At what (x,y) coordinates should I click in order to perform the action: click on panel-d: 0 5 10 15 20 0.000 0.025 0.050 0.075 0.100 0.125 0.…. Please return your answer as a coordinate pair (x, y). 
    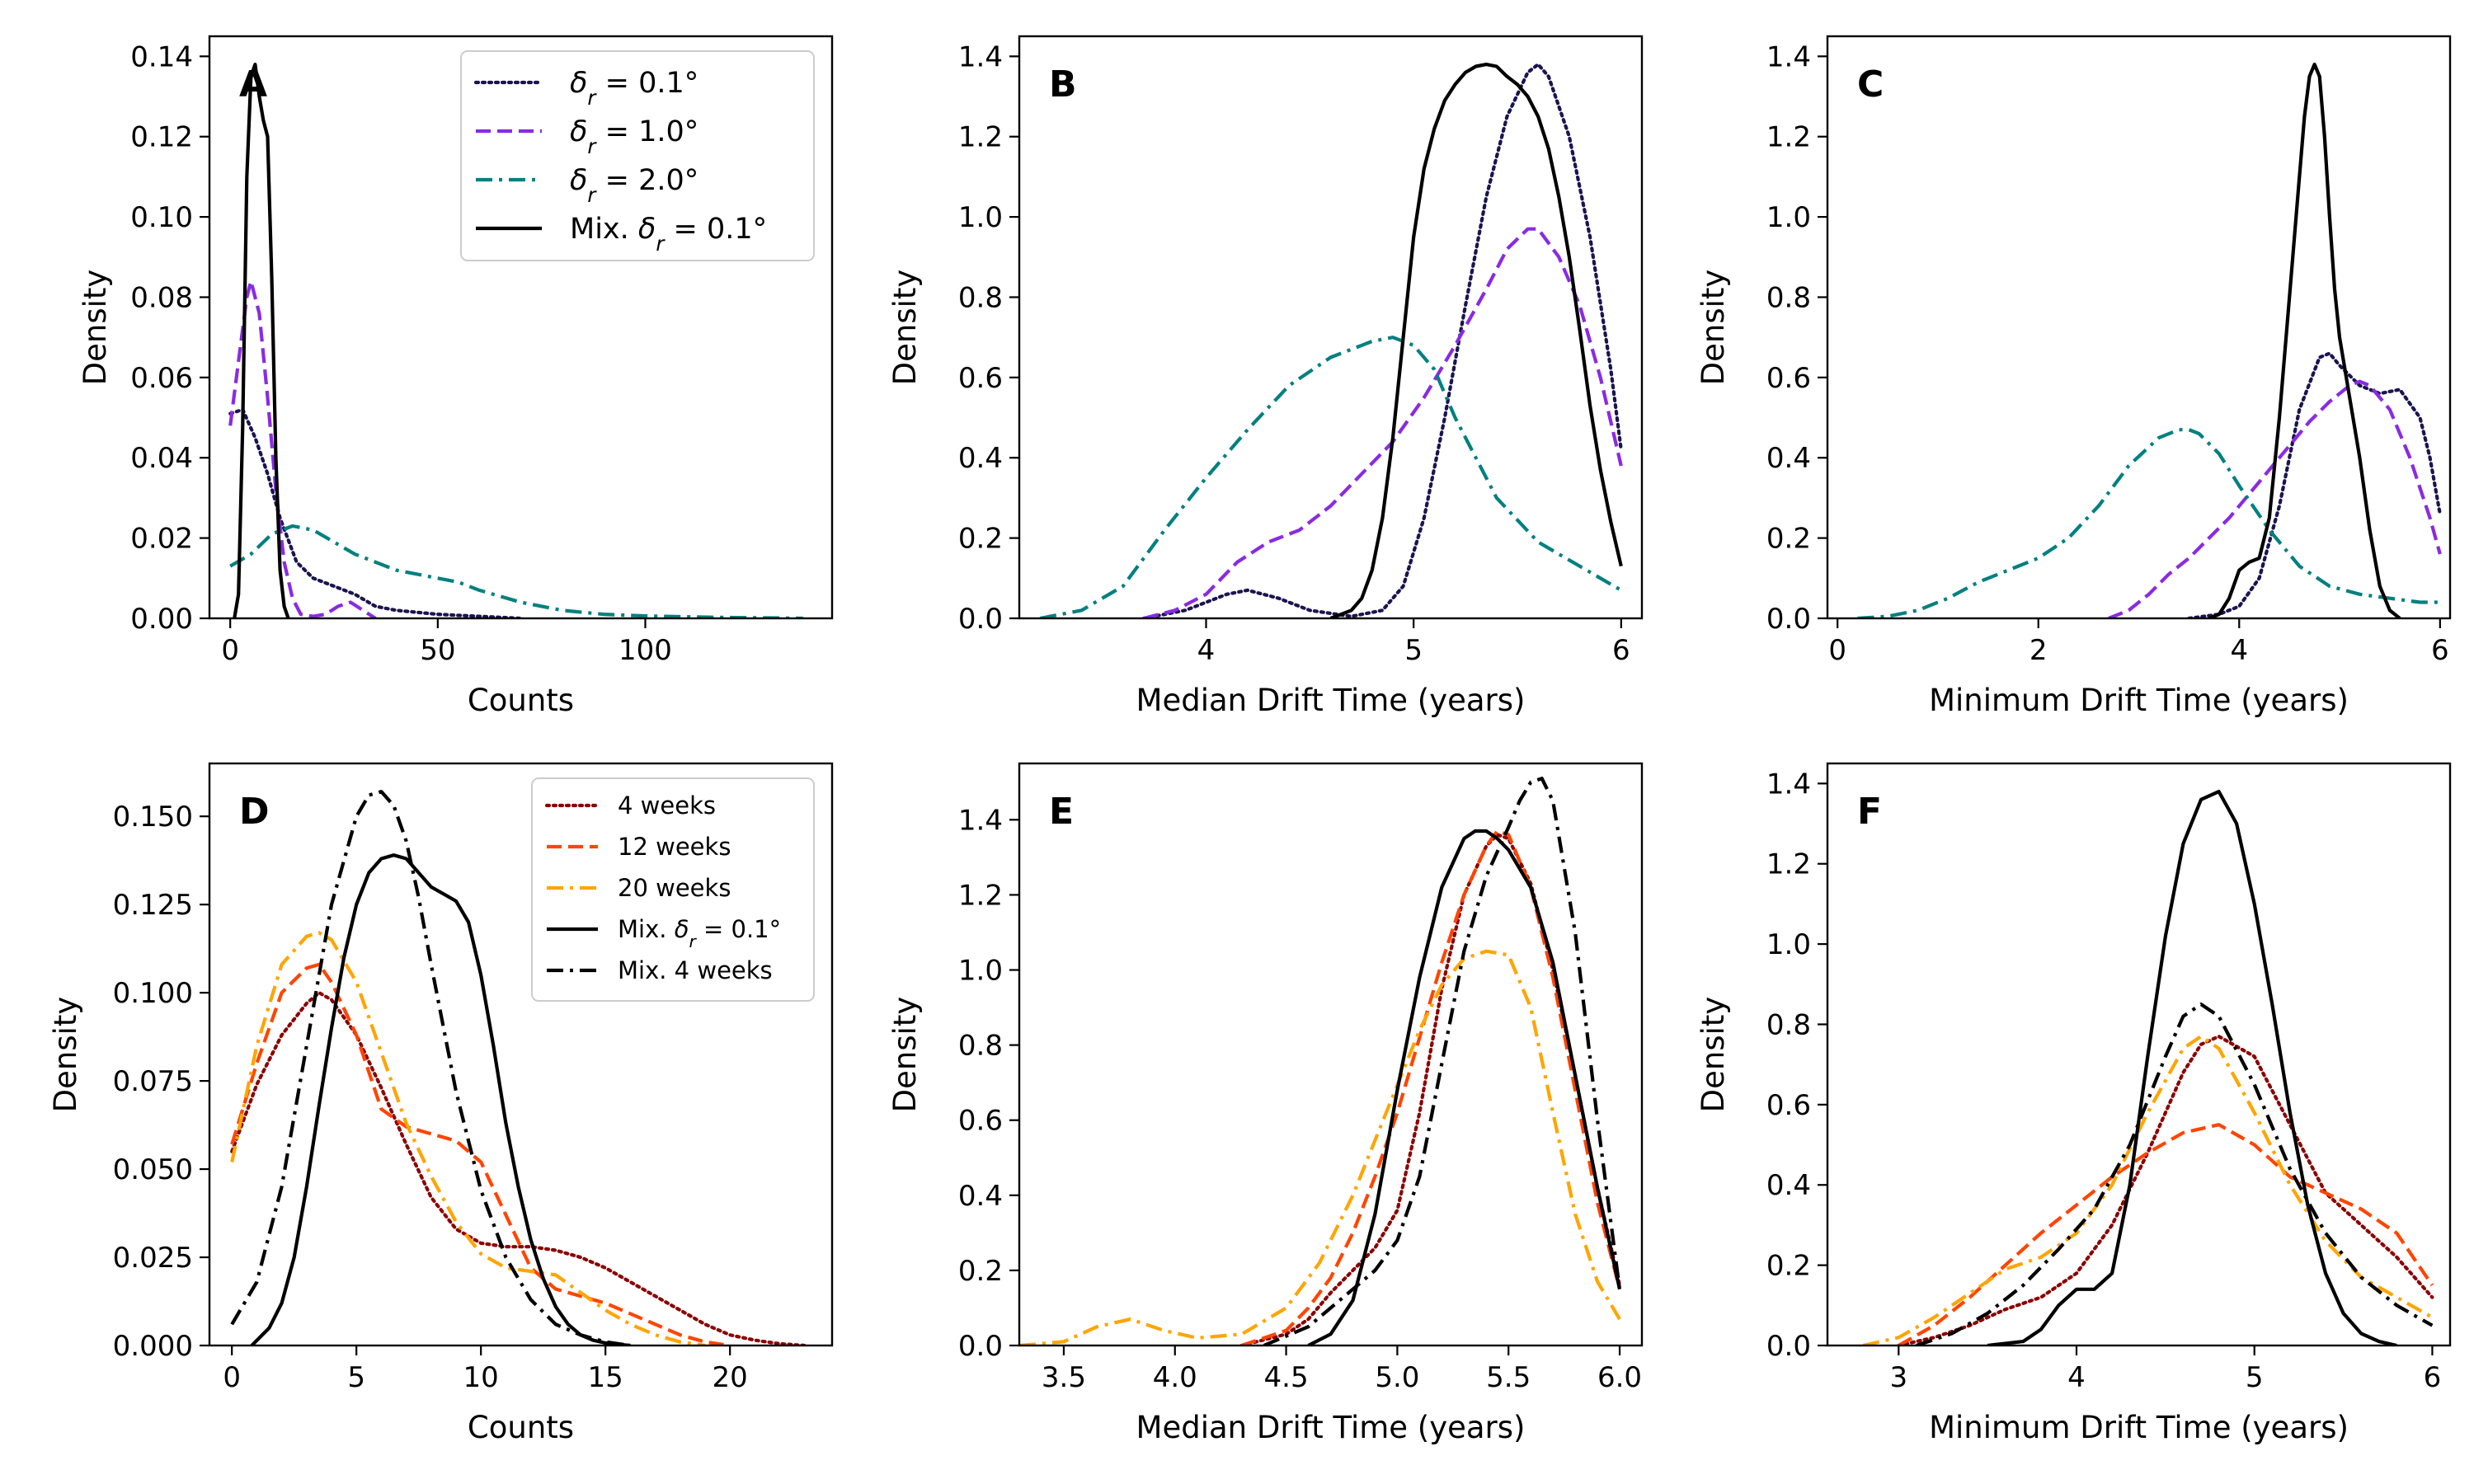
    Looking at the image, I should click on (441, 1103).